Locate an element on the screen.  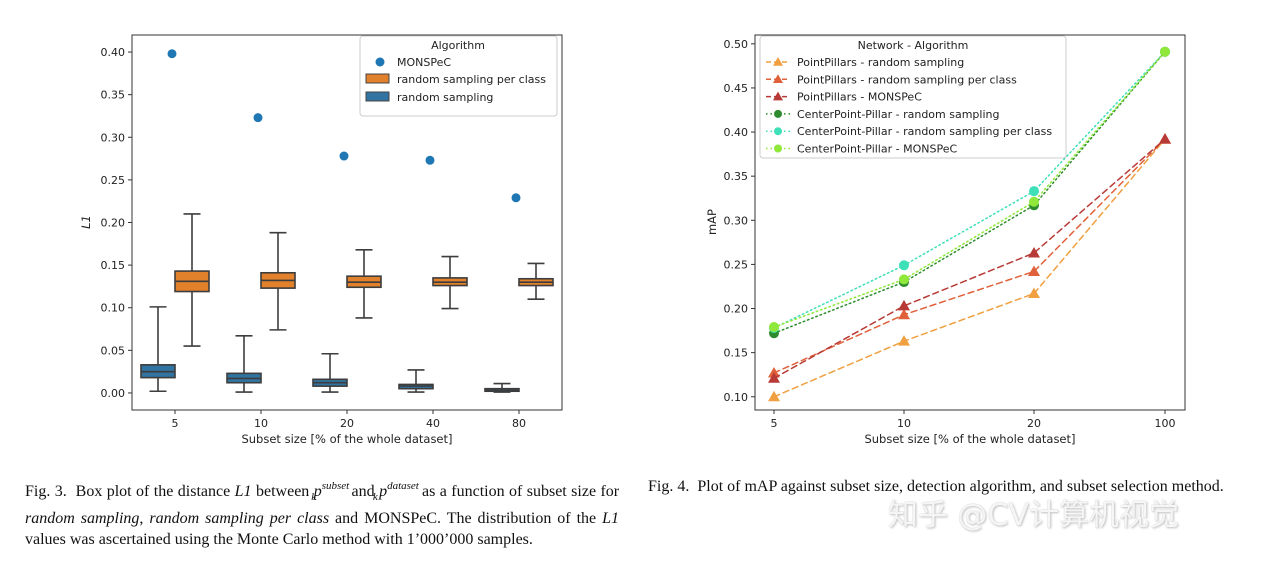
legend-swatch-per-class is located at coordinates (377, 78).